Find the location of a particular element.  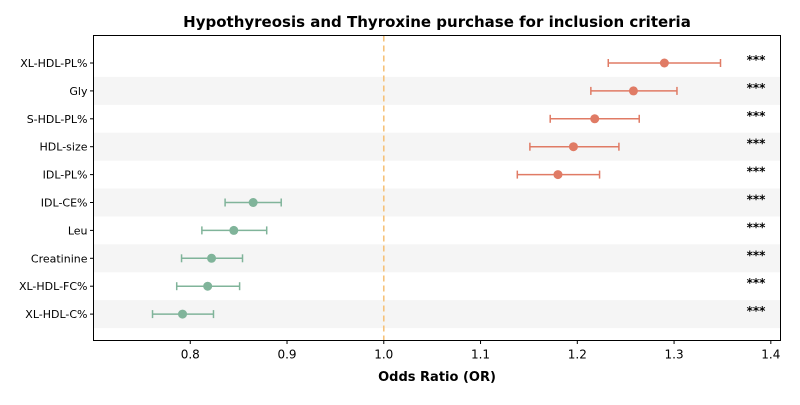

x-tick-label: 0.8 is located at coordinates (190, 355).